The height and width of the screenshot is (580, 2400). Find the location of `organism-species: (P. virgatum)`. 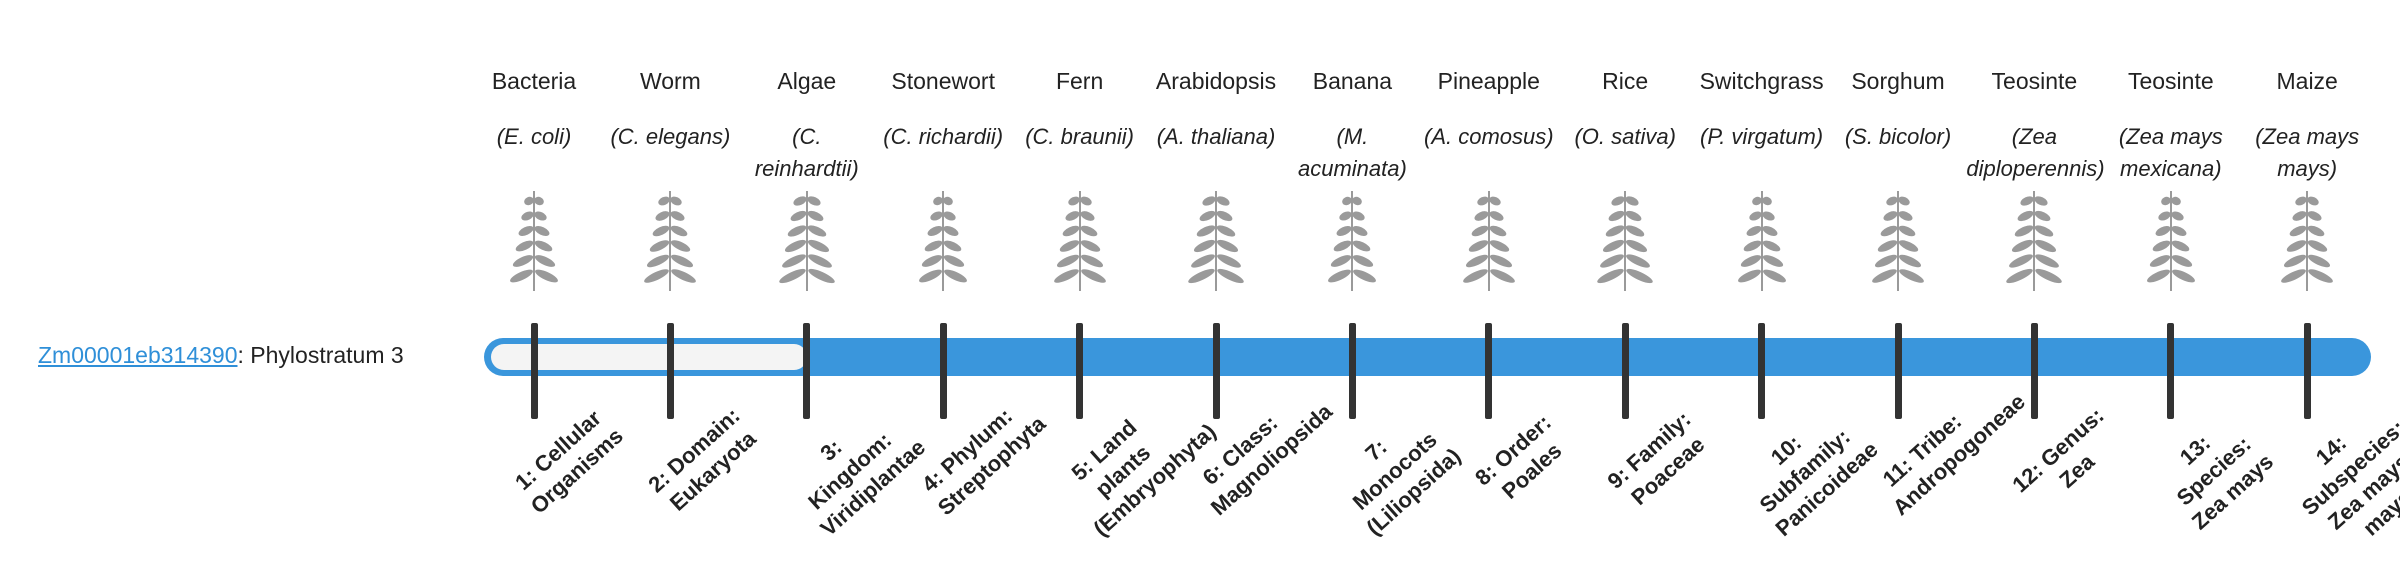

organism-species: (P. virgatum) is located at coordinates (1762, 136).